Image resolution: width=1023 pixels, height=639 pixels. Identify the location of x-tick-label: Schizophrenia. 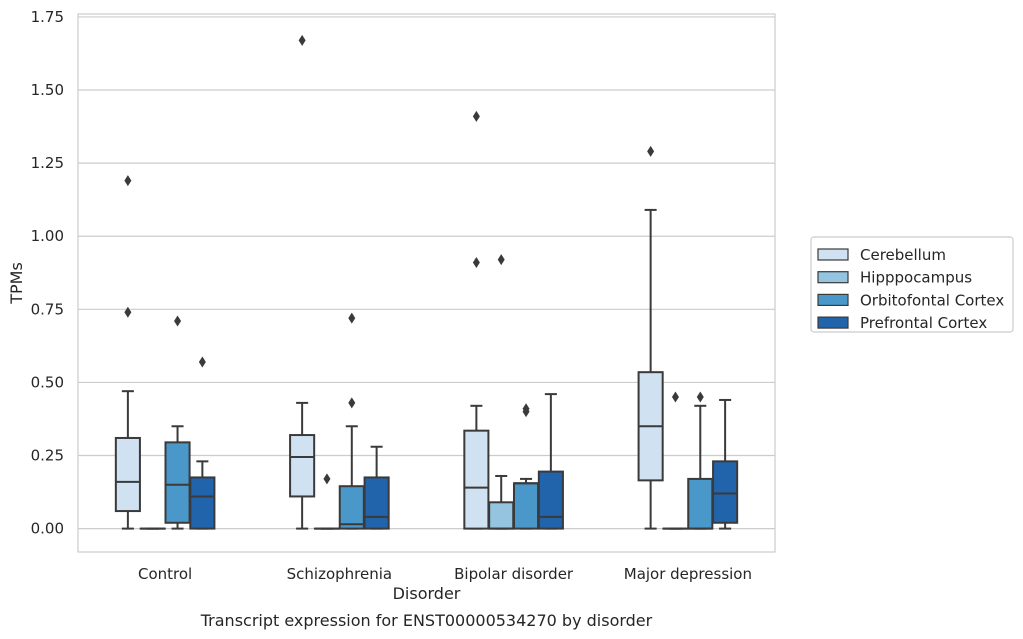
(339, 574).